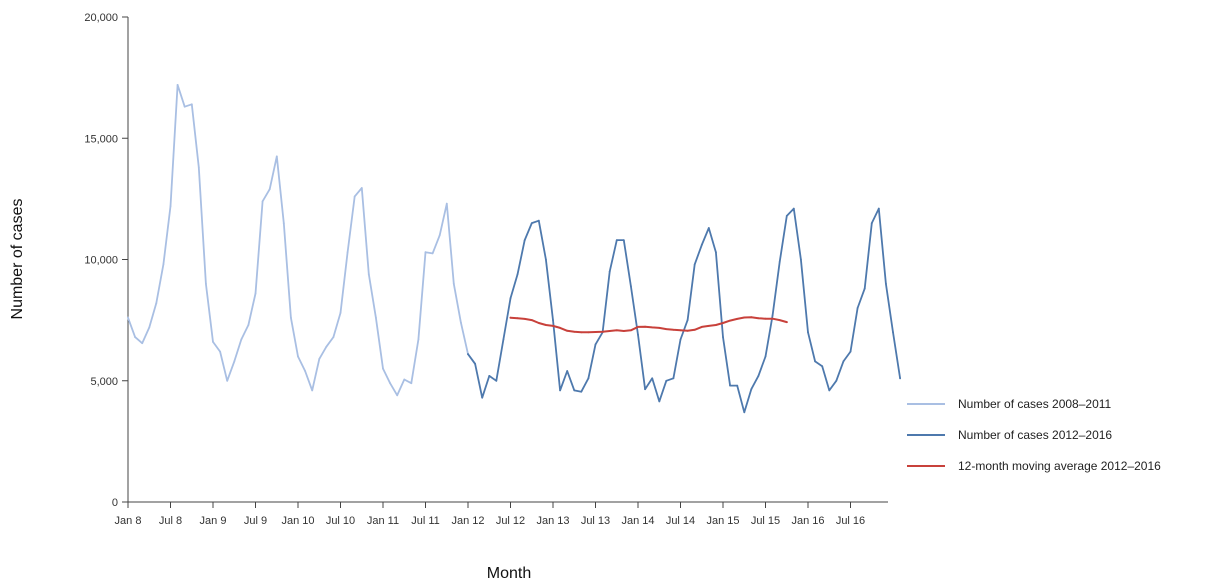  I want to click on legend-label: 12-month moving average 2012–2016, so click(1059, 466).